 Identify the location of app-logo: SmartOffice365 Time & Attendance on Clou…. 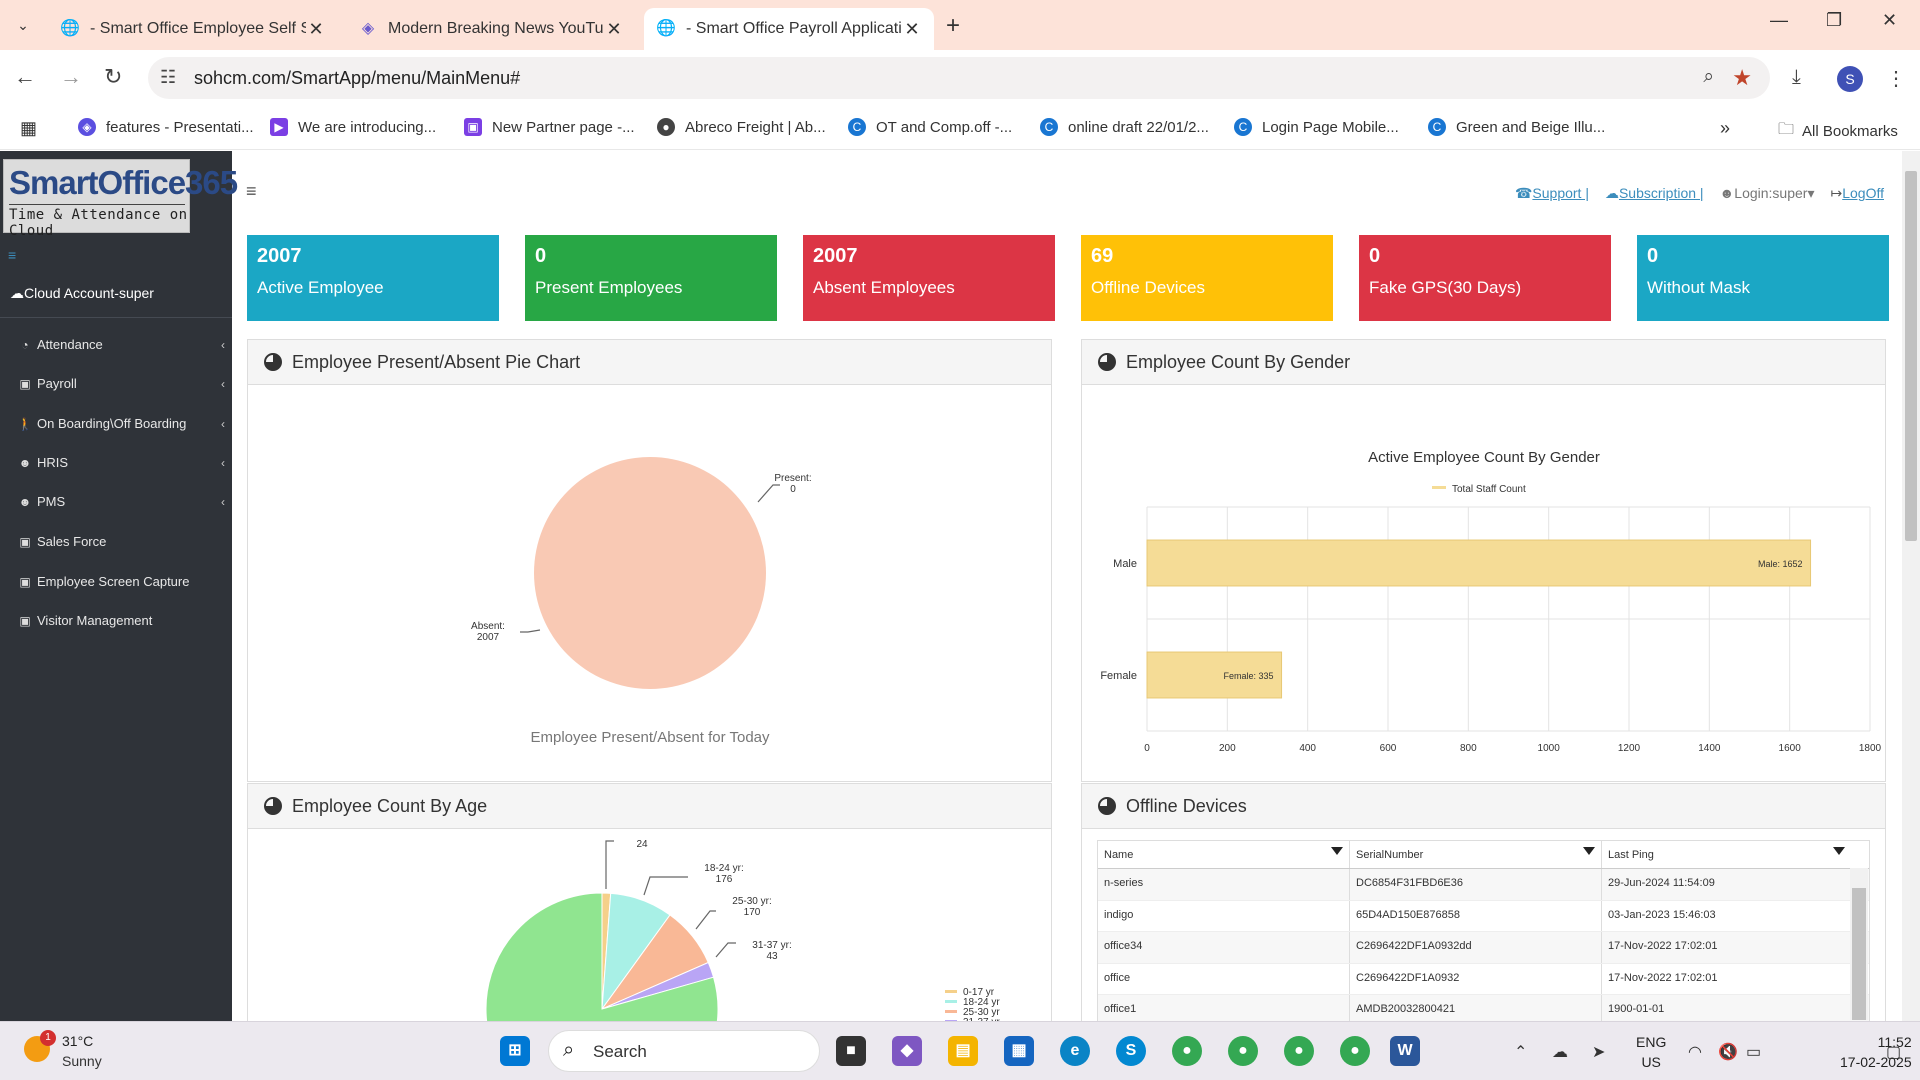
(120, 199).